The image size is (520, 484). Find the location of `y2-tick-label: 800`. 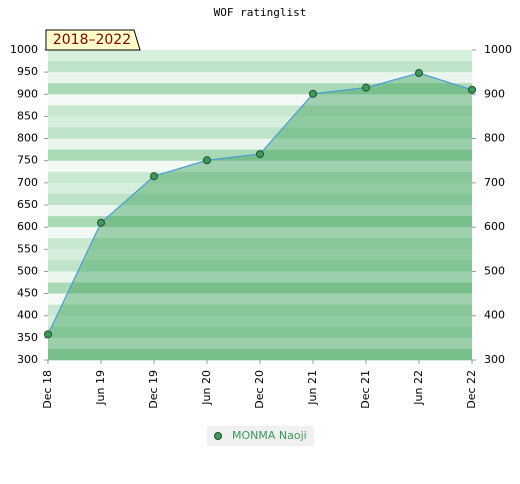

y2-tick-label: 800 is located at coordinates (494, 138).